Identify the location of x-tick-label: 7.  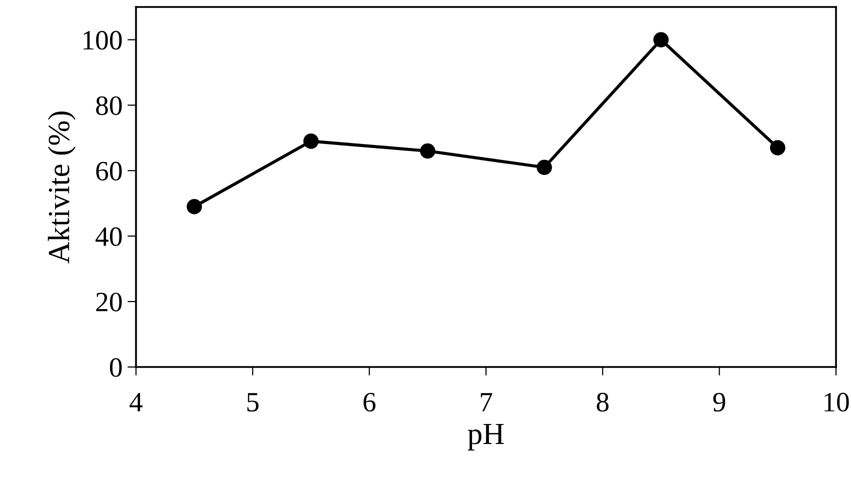
(486, 402).